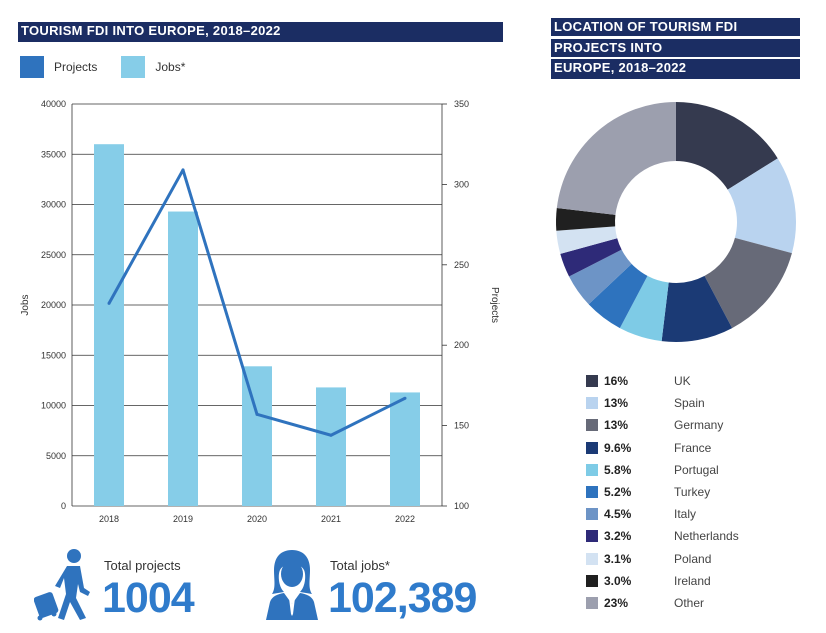  I want to click on donut-legend-row: 3.0% Ireland, so click(662, 581).